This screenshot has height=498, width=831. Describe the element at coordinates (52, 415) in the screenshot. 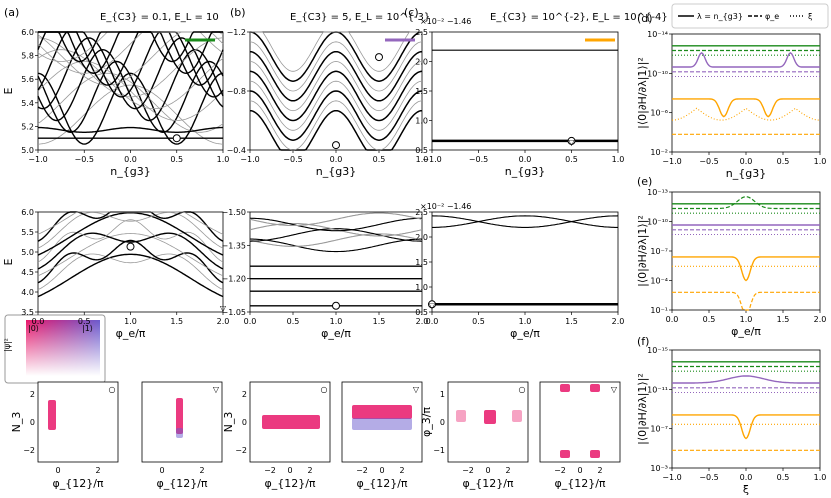

I see `wf-a1-blob` at that location.